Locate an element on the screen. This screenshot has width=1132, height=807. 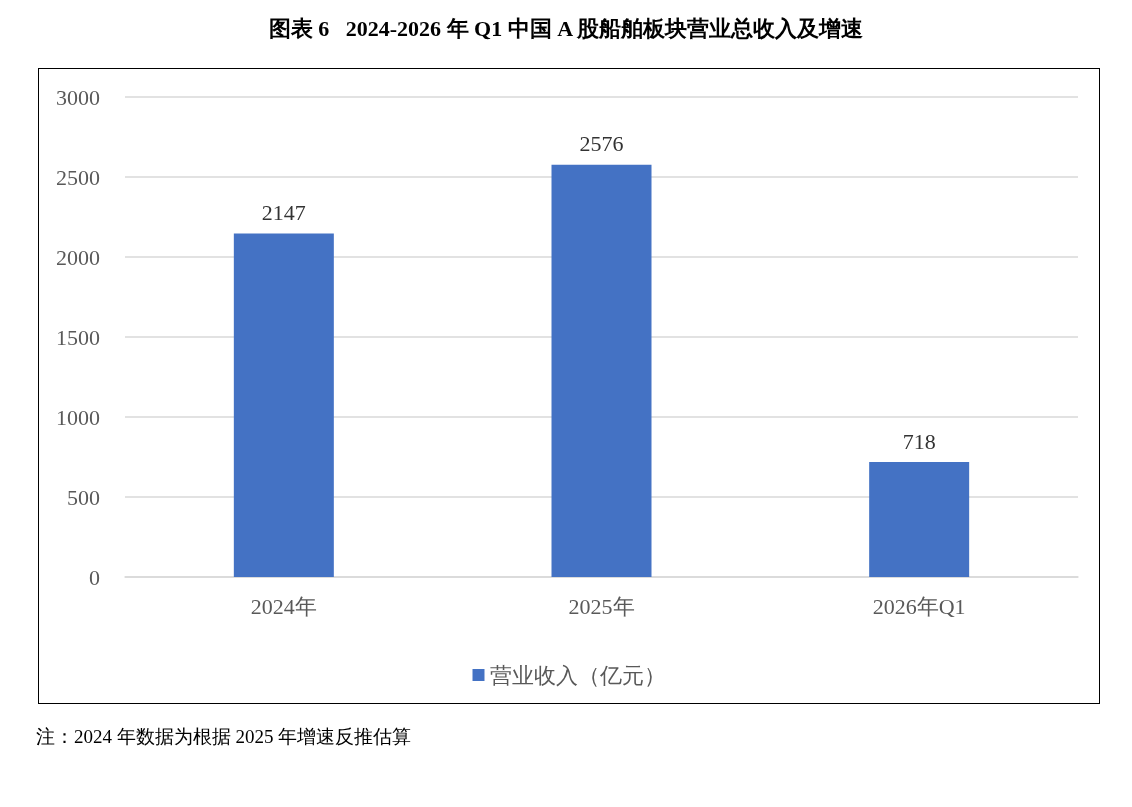
x-tick-label: 2024年 is located at coordinates (283, 606).